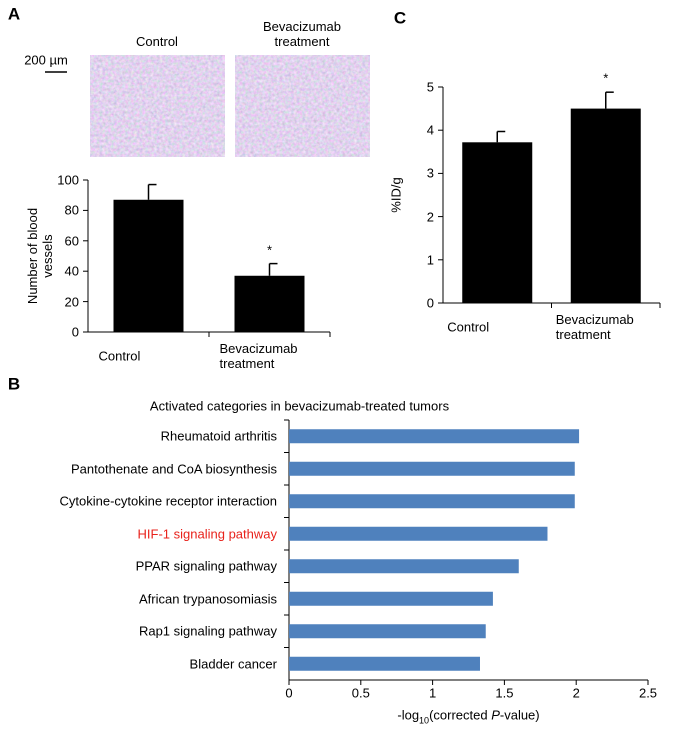 This screenshot has width=679, height=736. What do you see at coordinates (302, 34) in the screenshot?
I see `image-label: Bevacizumab treatment` at bounding box center [302, 34].